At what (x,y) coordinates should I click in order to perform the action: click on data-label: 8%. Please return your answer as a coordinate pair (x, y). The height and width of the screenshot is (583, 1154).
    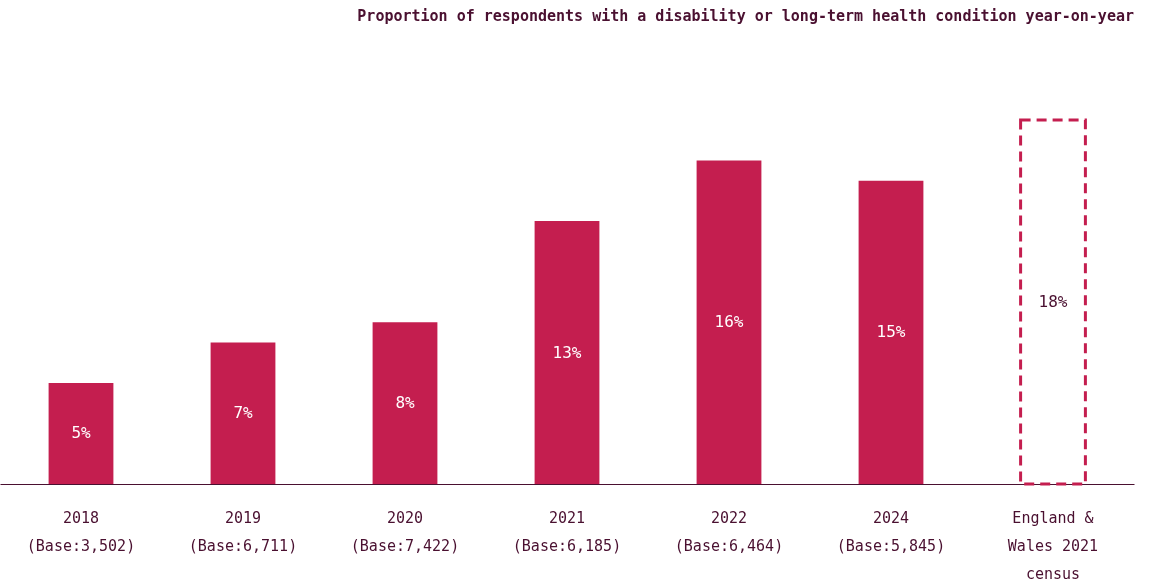
    Looking at the image, I should click on (405, 403).